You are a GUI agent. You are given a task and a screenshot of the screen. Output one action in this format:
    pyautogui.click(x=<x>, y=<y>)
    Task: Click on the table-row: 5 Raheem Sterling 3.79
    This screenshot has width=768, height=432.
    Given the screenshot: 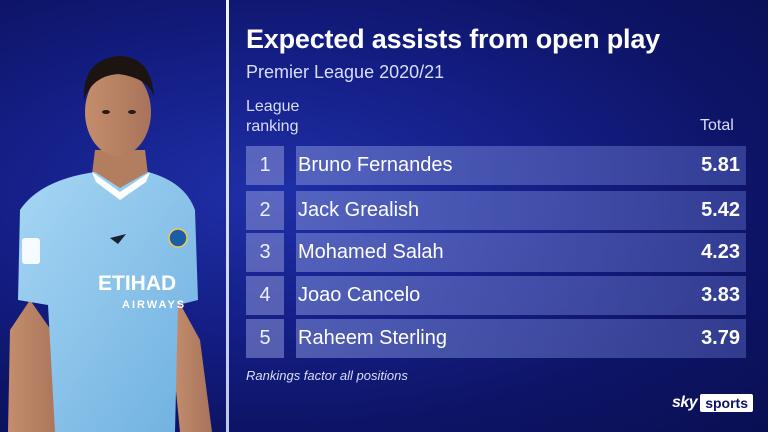 What is the action you would take?
    pyautogui.click(x=496, y=338)
    